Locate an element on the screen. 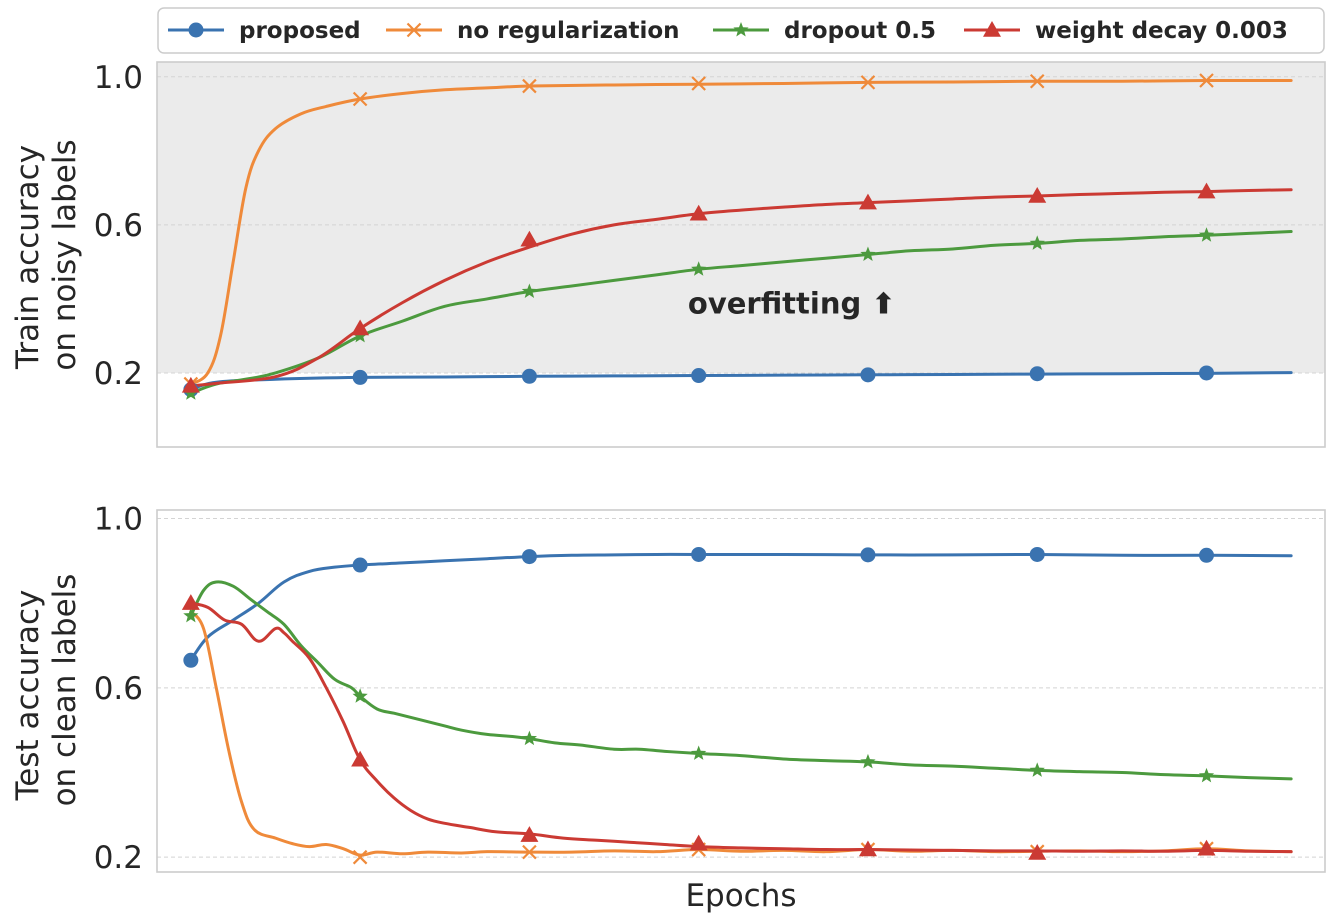 Image resolution: width=1338 pixels, height=918 pixels. legend-label-dropout-0-5: dropout 0.5 is located at coordinates (860, 31).